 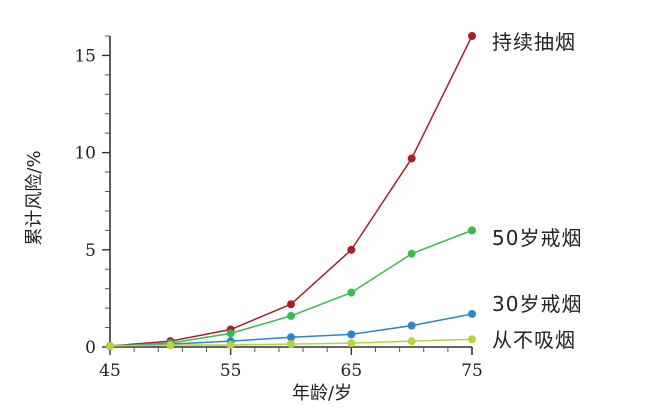 I want to click on y-axis-title: 累计风险/%, so click(x=34, y=197).